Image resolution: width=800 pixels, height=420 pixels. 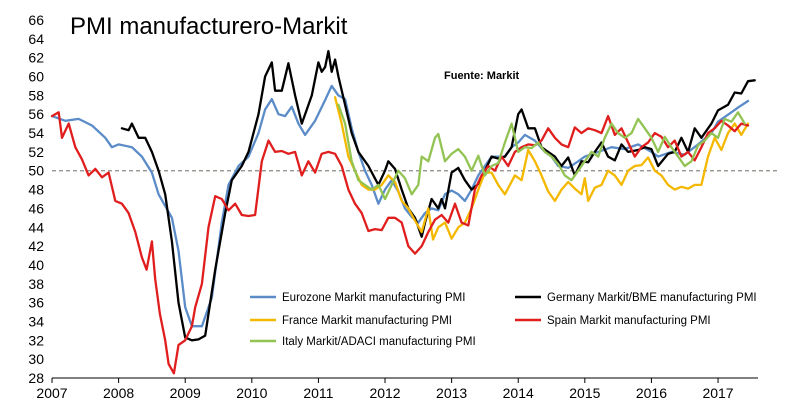 I want to click on y-tick-label: 44, so click(x=36, y=227).